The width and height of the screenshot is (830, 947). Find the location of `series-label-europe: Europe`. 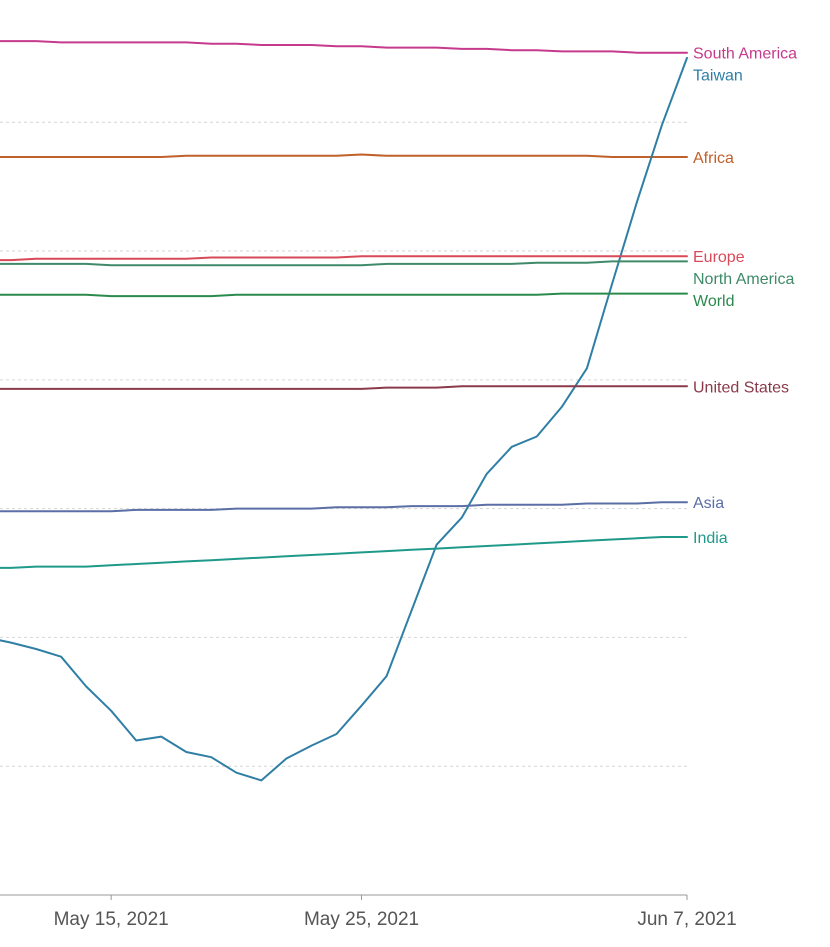

series-label-europe: Europe is located at coordinates (719, 257).